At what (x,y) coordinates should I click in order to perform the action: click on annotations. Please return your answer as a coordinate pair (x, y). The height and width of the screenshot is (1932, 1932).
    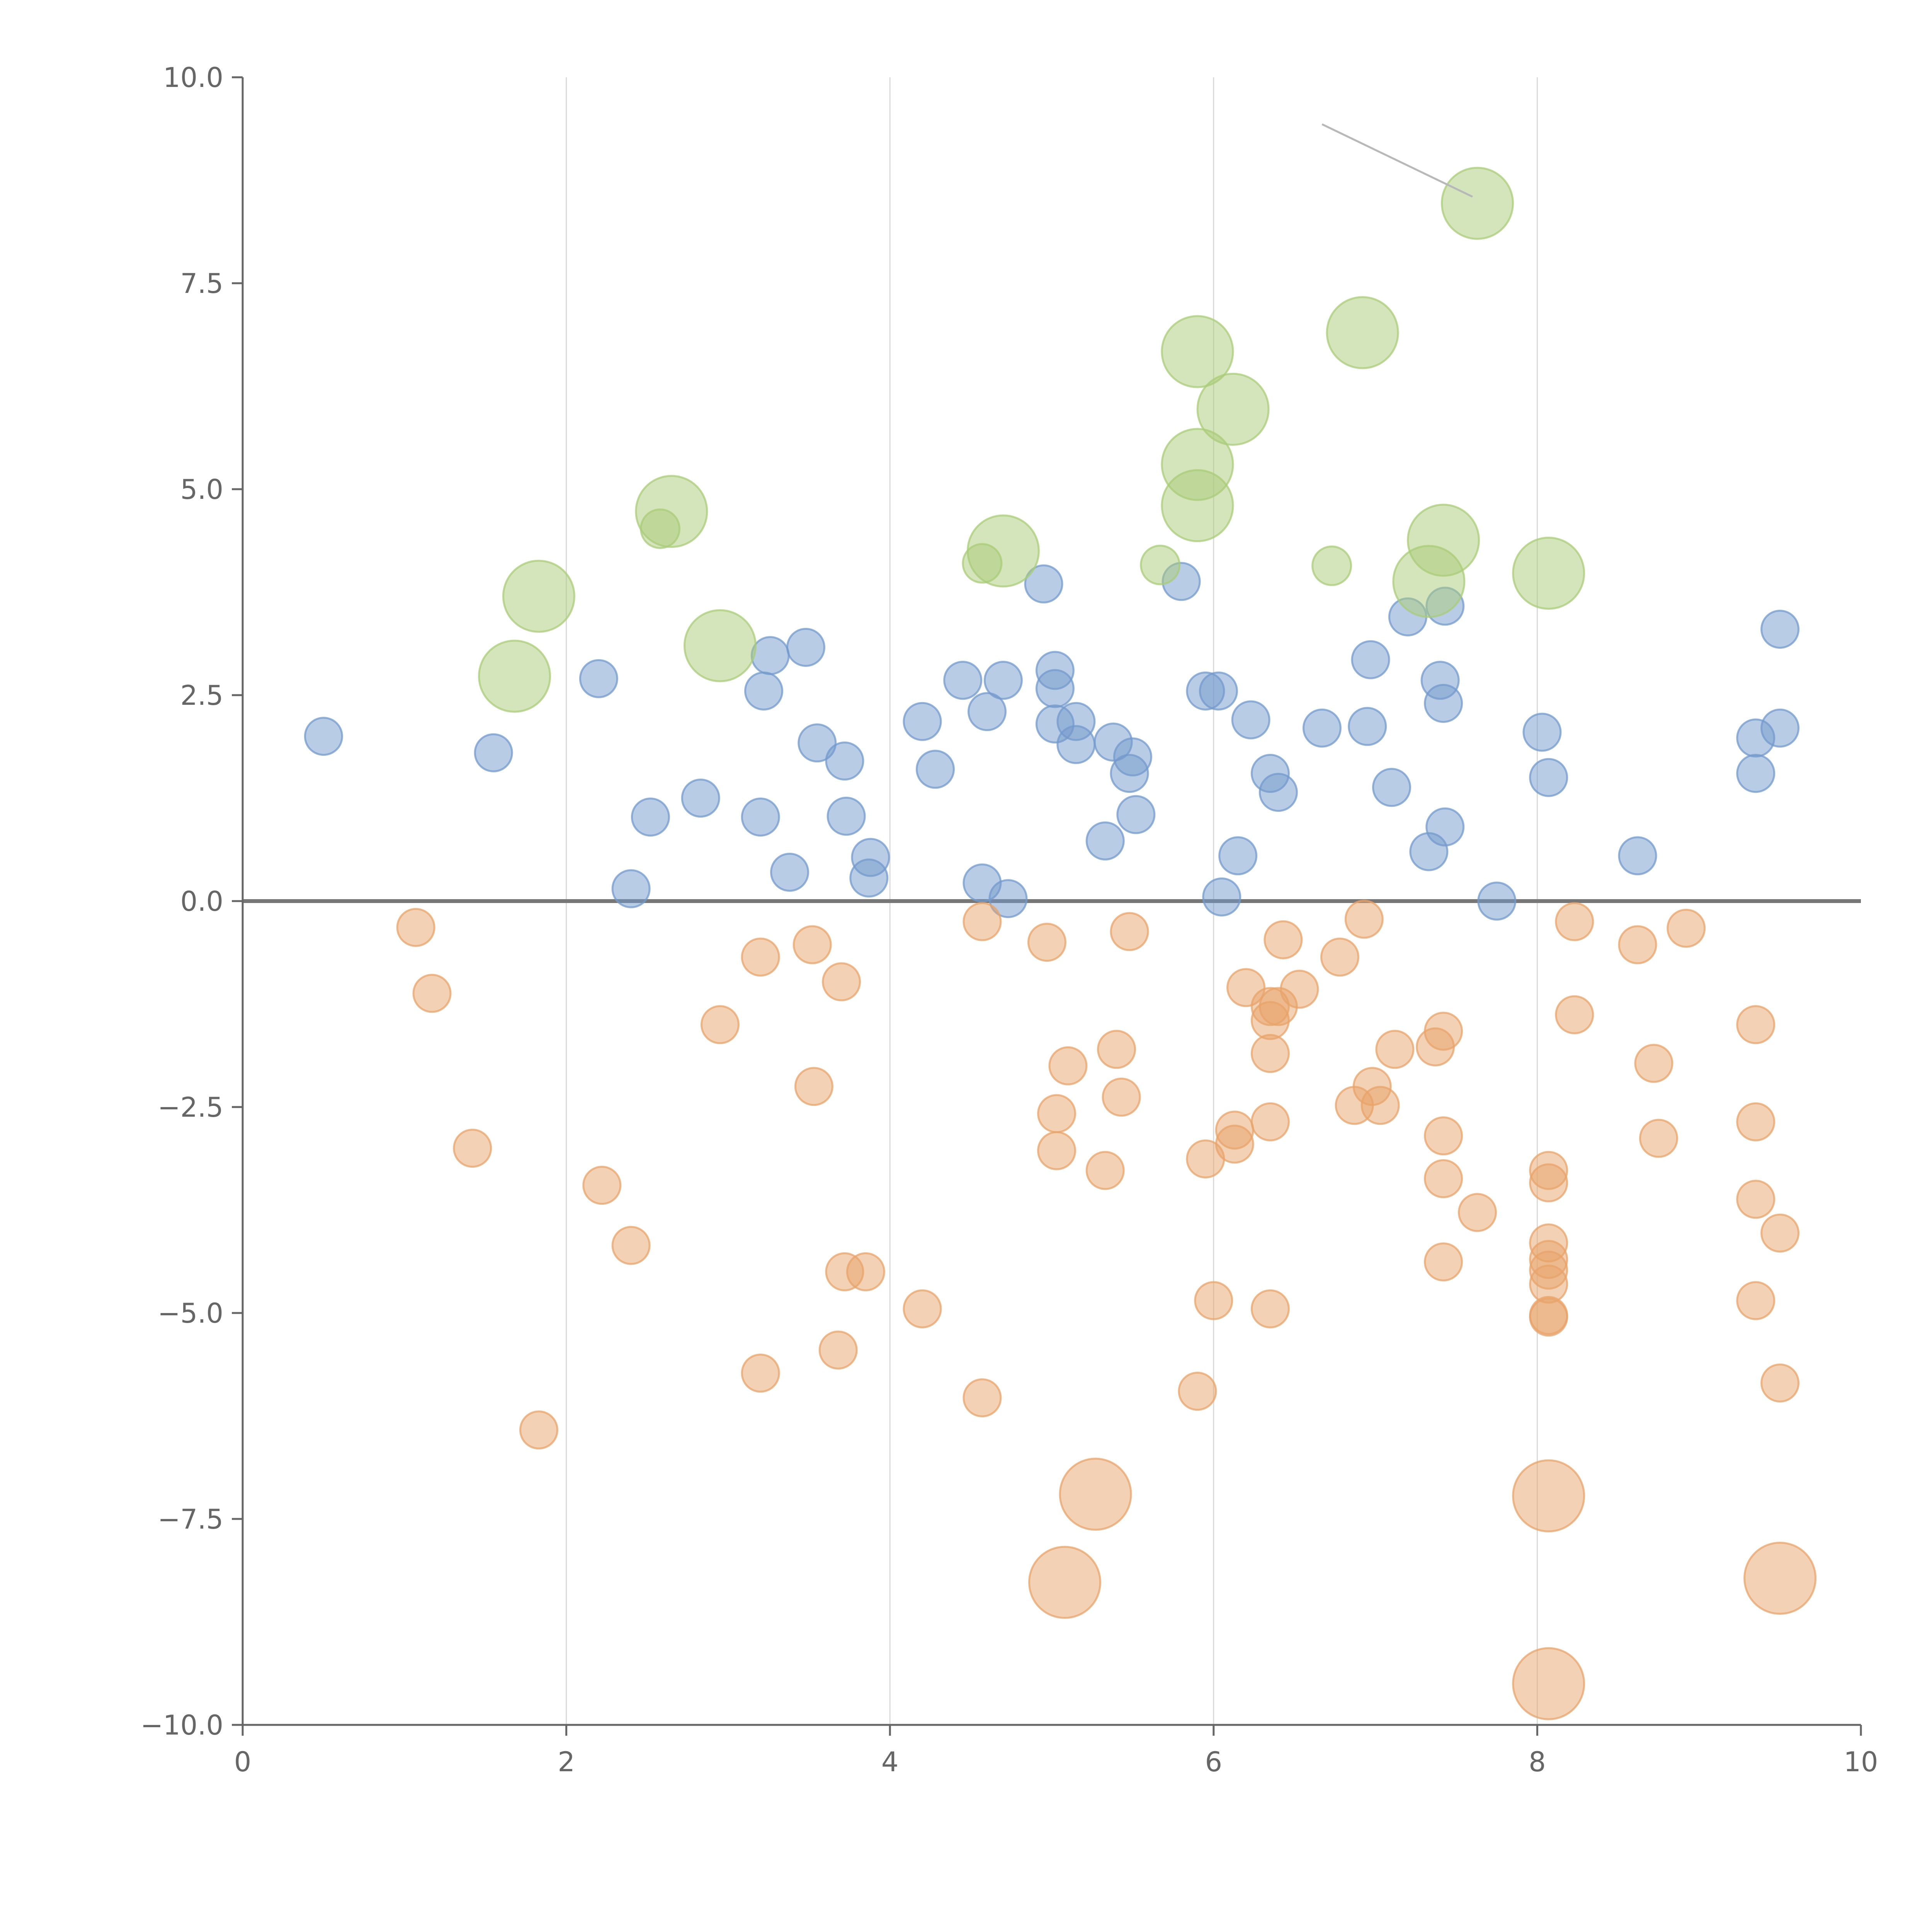
    Looking at the image, I should click on (1397, 160).